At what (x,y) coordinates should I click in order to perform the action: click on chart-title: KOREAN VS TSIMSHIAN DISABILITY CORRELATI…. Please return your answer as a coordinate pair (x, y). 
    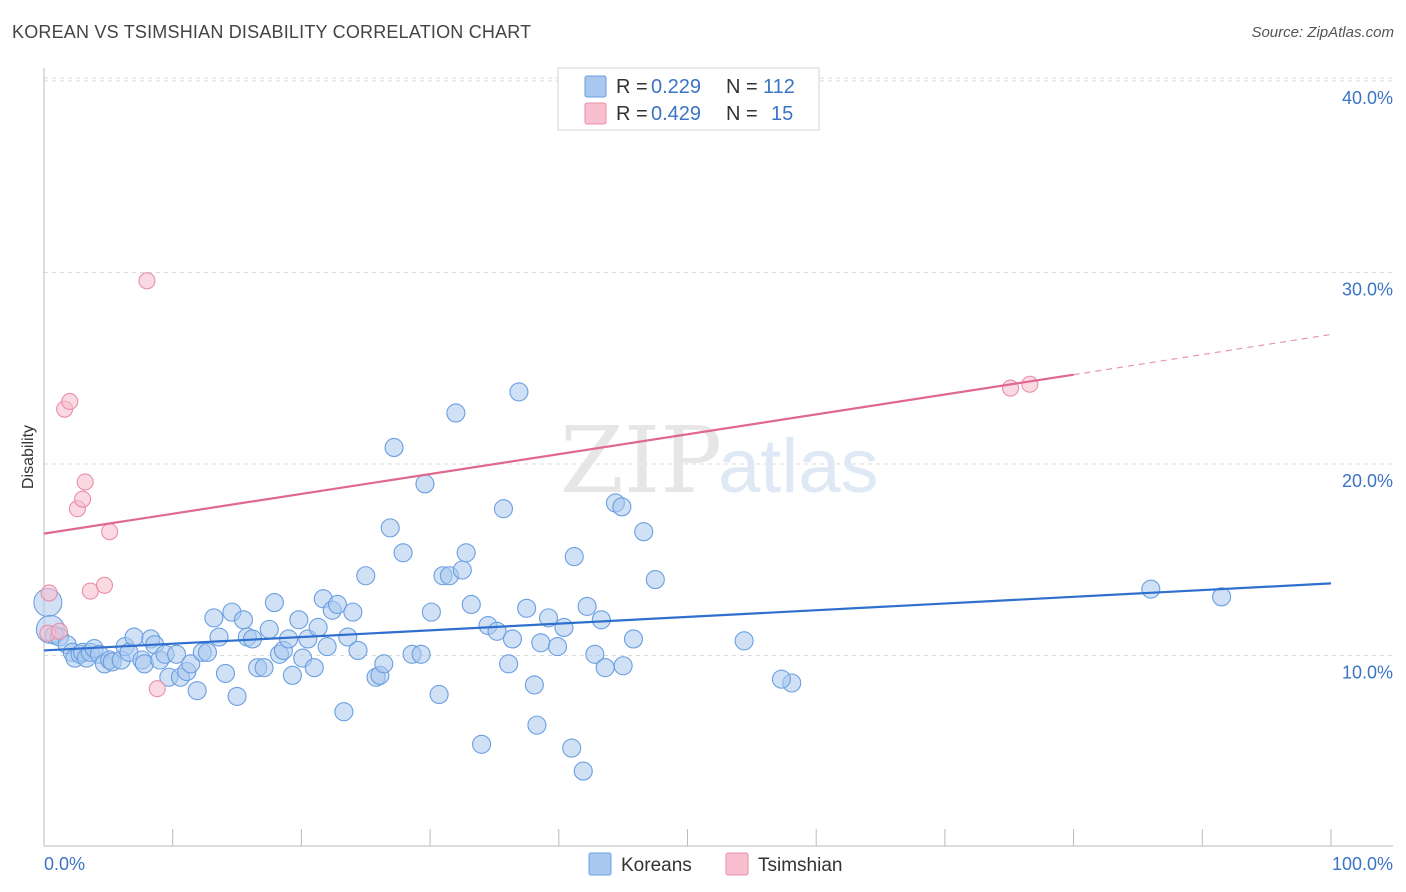
    Looking at the image, I should click on (272, 32).